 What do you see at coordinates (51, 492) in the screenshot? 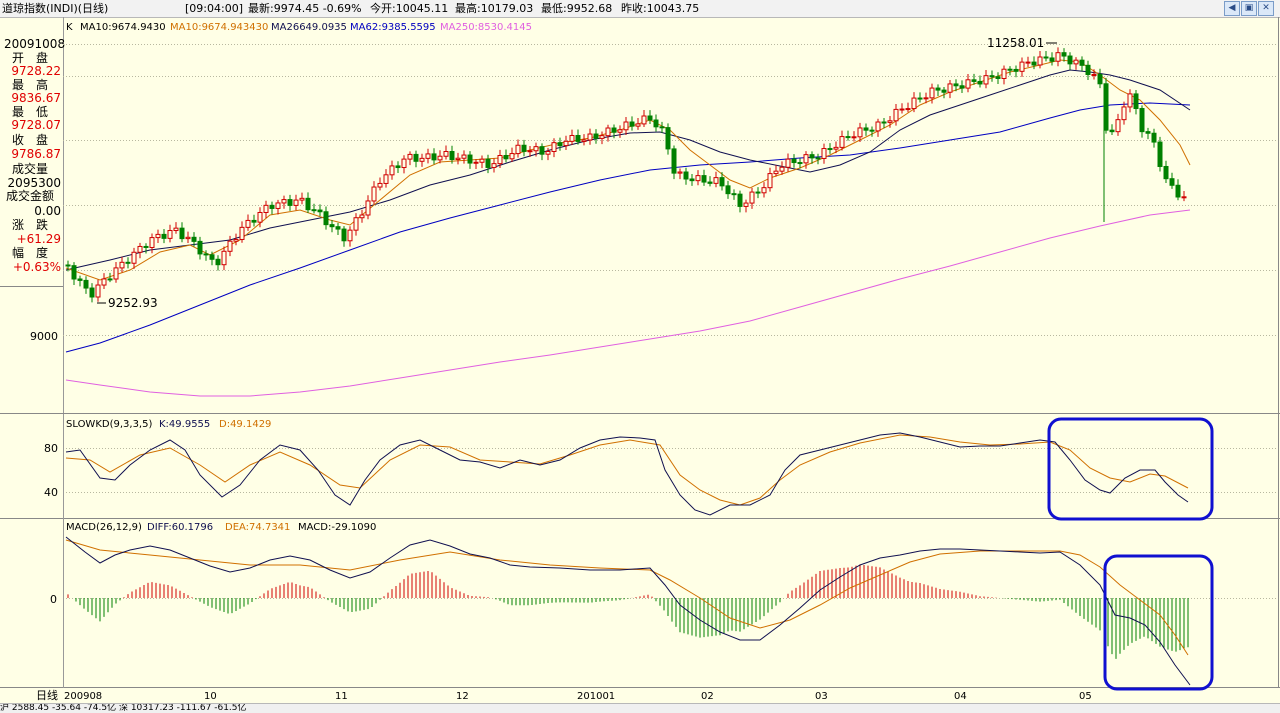
I see `kd-y-tick-40: 40` at bounding box center [51, 492].